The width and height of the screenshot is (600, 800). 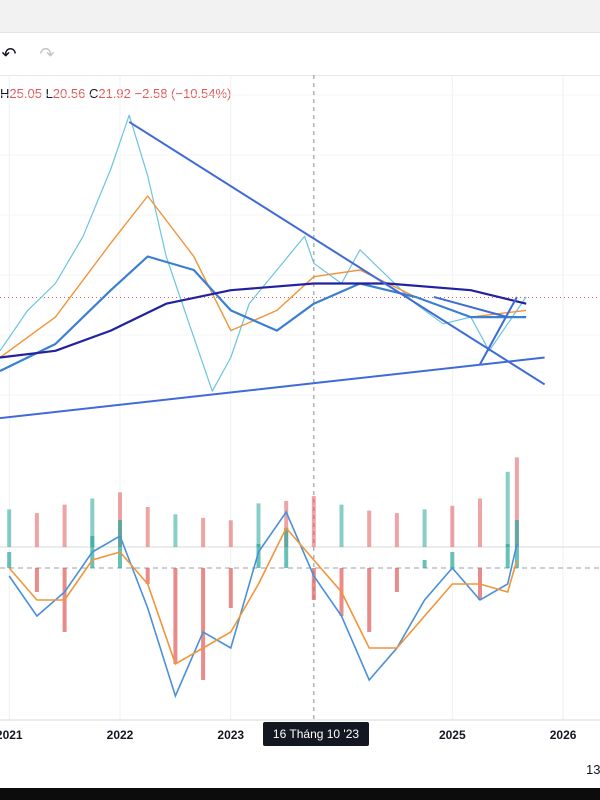 I want to click on redo-icon: ↷, so click(x=47, y=53).